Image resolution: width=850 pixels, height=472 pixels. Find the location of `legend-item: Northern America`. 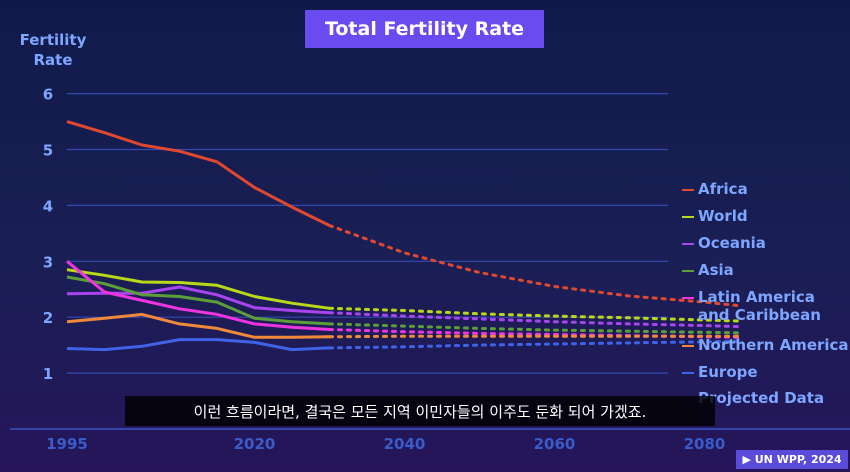

legend-item: Northern America is located at coordinates (765, 345).